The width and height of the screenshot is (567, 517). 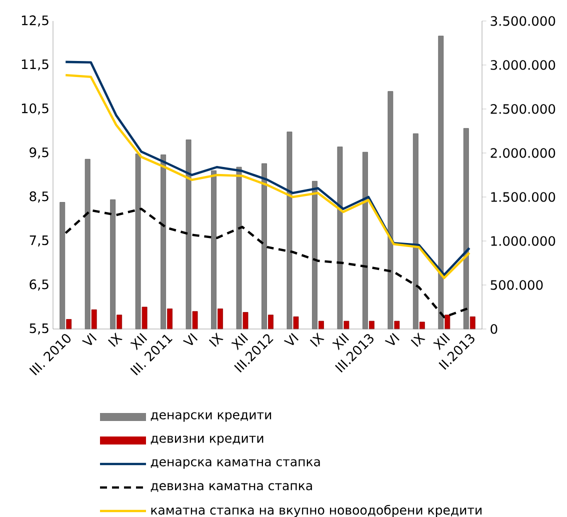 What do you see at coordinates (207, 441) in the screenshot?
I see `legend-label: девизни кредити` at bounding box center [207, 441].